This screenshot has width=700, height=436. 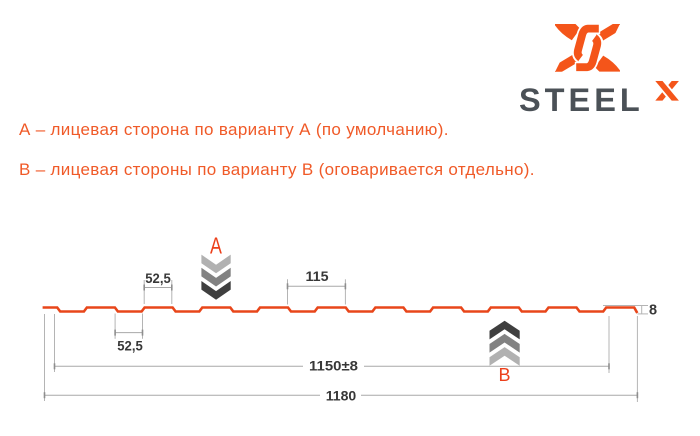 I want to click on svg-text: 8, so click(x=653, y=311).